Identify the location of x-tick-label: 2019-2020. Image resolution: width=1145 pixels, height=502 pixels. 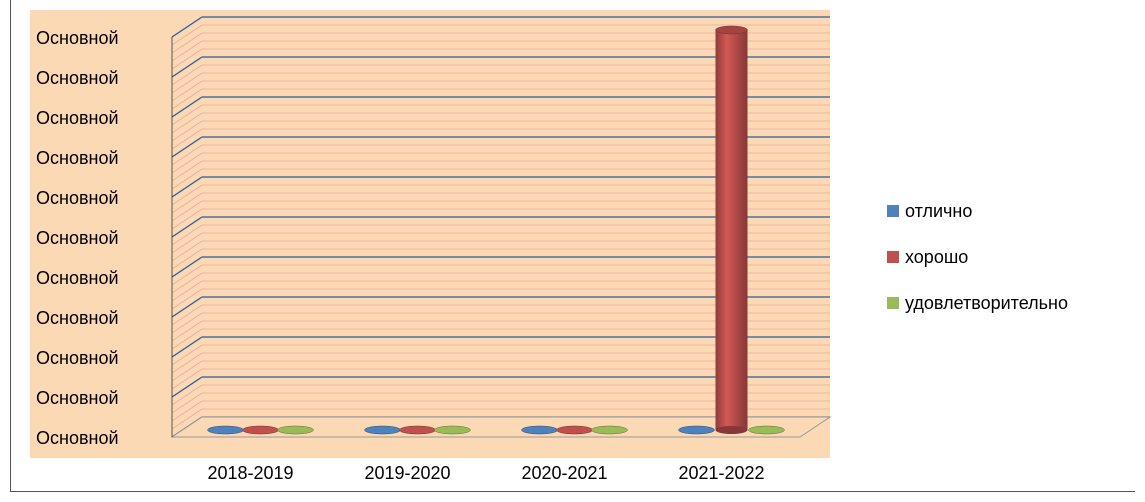
(407, 473).